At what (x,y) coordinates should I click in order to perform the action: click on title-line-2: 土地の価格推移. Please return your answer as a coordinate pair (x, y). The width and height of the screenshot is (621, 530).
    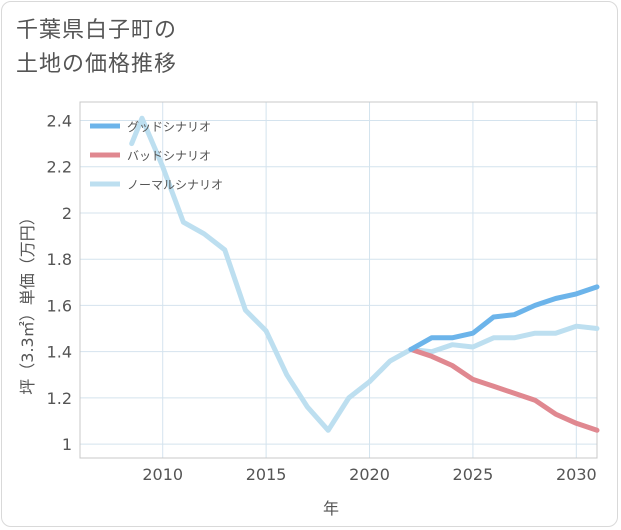
    Looking at the image, I should click on (97, 64).